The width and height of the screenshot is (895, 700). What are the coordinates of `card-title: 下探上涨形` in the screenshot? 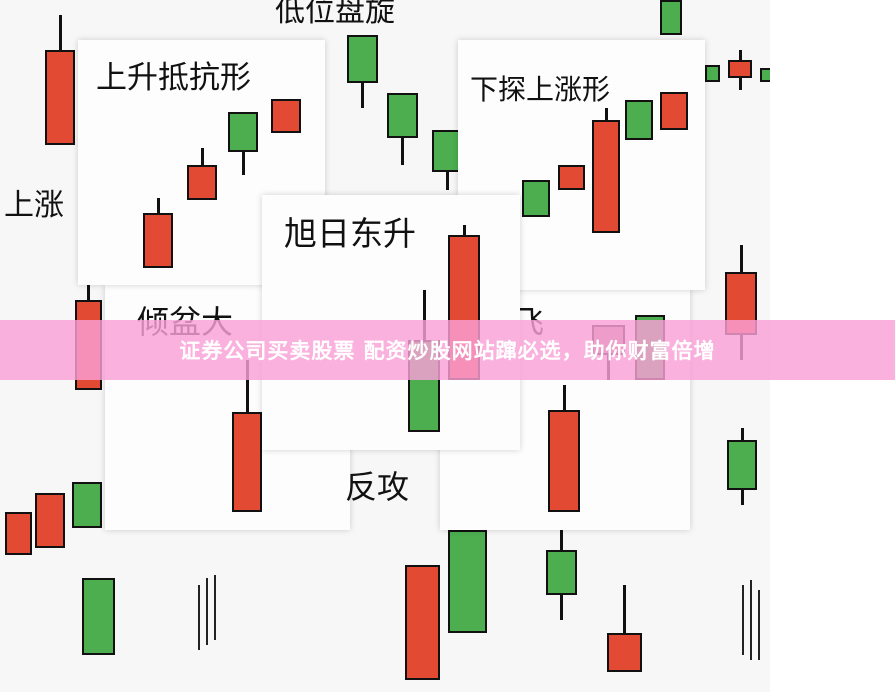 It's located at (540, 89).